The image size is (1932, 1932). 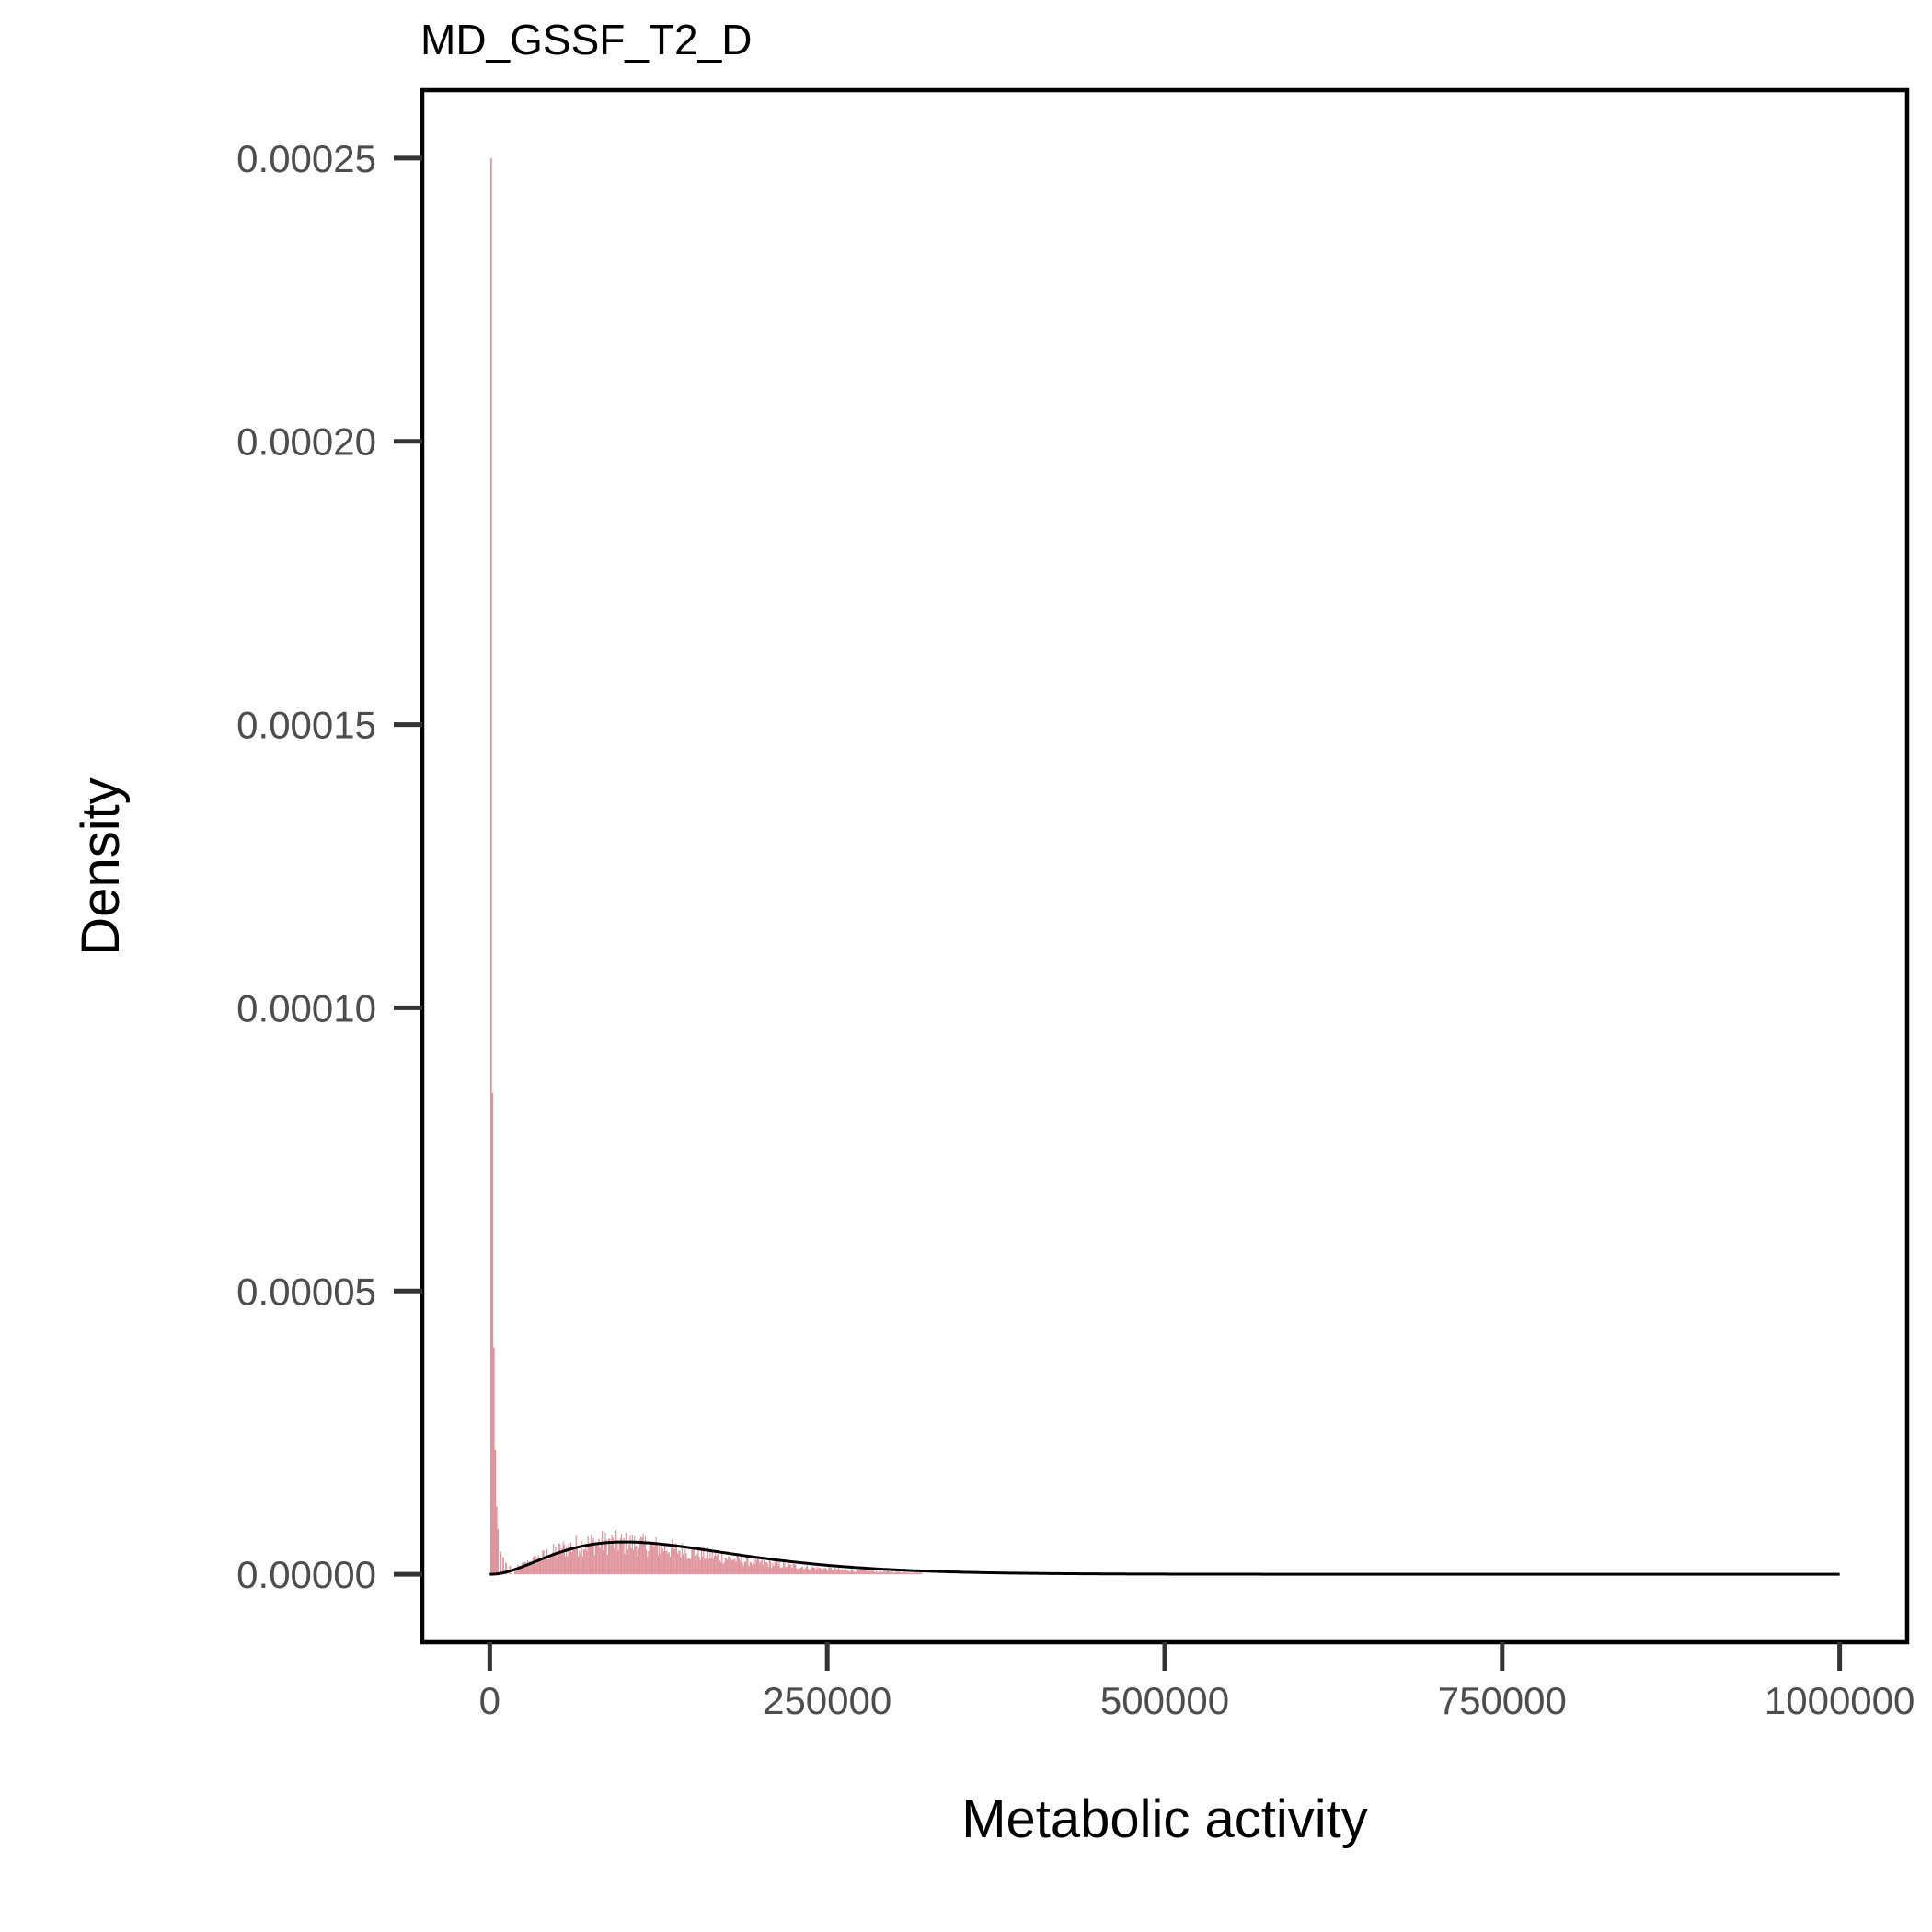 I want to click on density-curve, so click(x=1164, y=1558).